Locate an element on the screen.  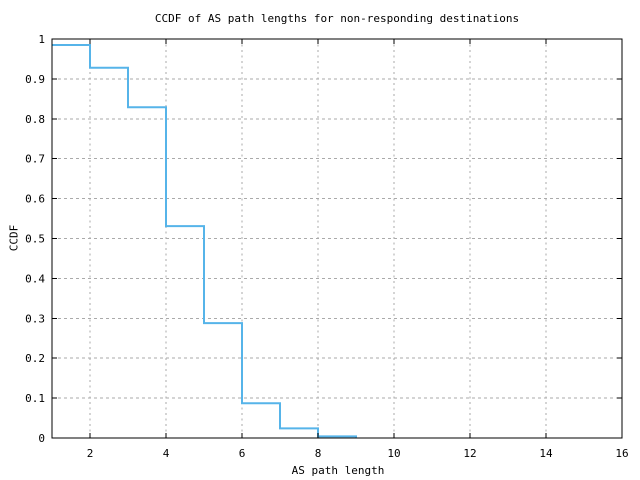
x-tick-label: 8 is located at coordinates (318, 453).